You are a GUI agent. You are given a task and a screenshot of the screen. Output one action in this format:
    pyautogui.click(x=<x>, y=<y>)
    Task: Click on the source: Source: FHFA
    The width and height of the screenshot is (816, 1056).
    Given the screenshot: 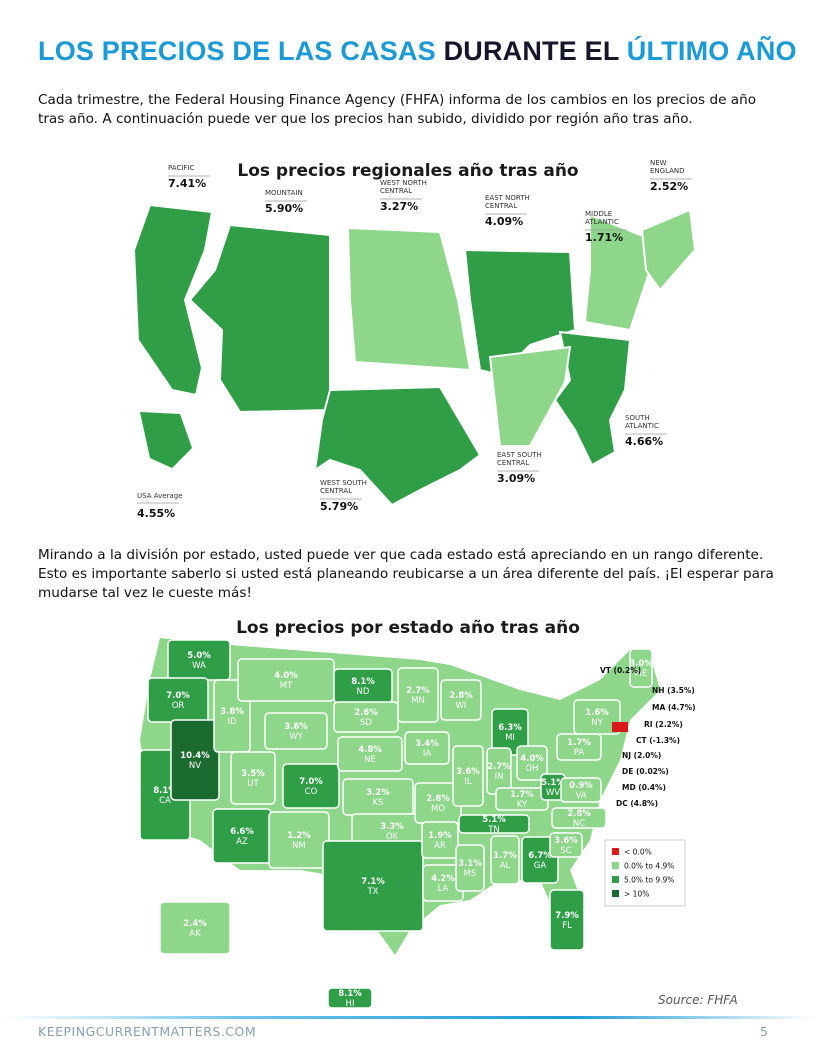 What is the action you would take?
    pyautogui.click(x=698, y=1000)
    